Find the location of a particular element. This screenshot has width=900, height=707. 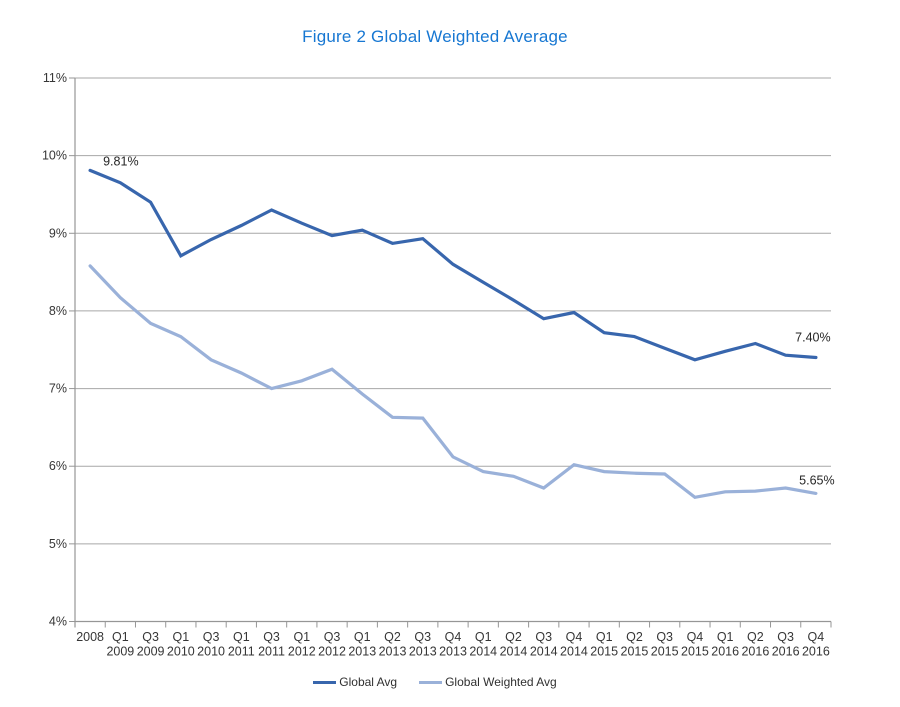

global-avg-line-icon is located at coordinates (325, 682).